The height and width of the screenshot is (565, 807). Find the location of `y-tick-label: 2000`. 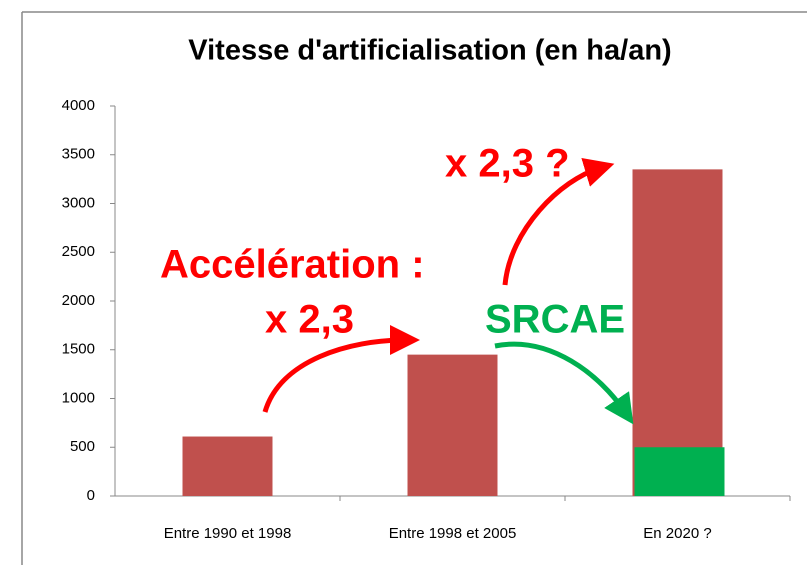

y-tick-label: 2000 is located at coordinates (78, 300).